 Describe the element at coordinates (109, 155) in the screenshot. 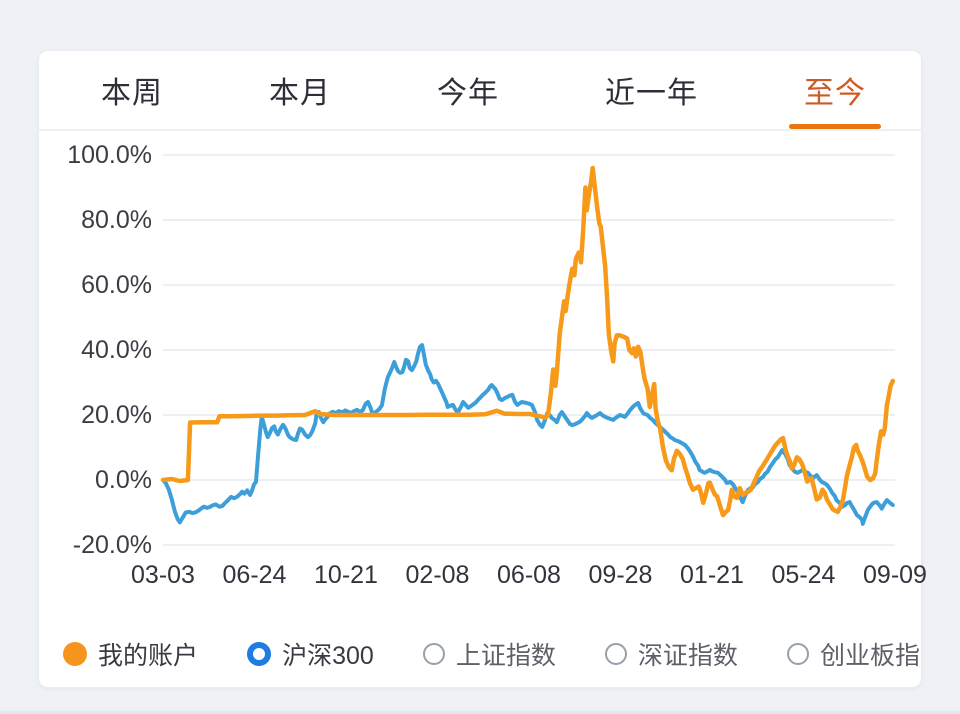

I see `y-tick-label-100: 100.0%` at that location.